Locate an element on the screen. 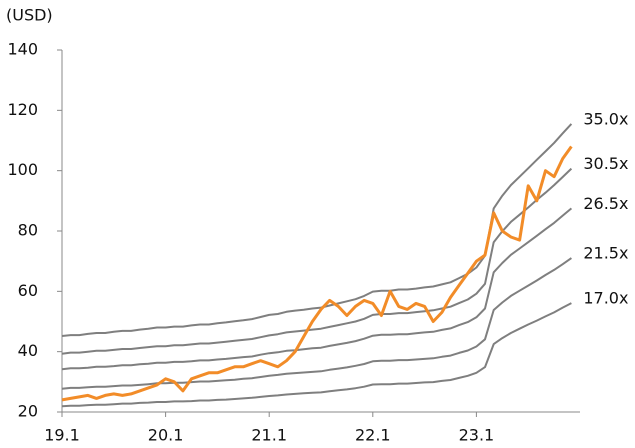 The height and width of the screenshot is (448, 635). series-label: 30.5x is located at coordinates (605, 163).